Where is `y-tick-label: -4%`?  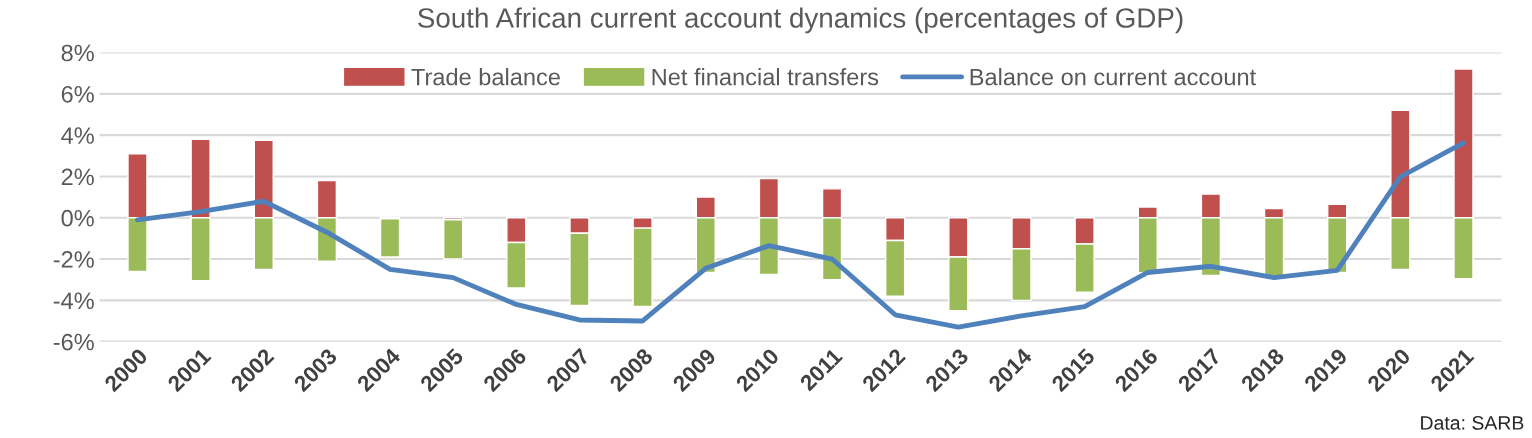 y-tick-label: -4% is located at coordinates (73, 301).